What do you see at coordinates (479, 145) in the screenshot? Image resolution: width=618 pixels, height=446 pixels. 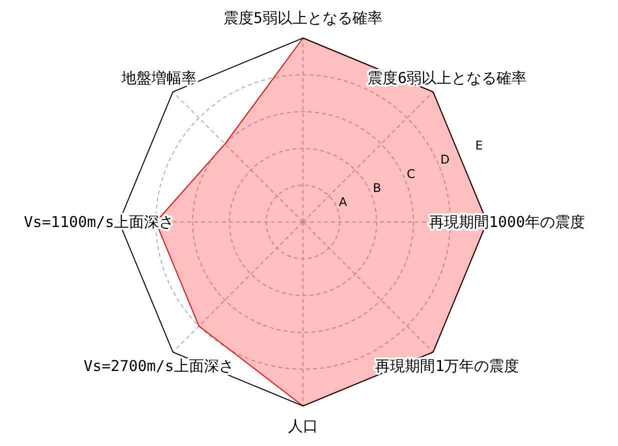 I see `y-tick-label: E` at bounding box center [479, 145].